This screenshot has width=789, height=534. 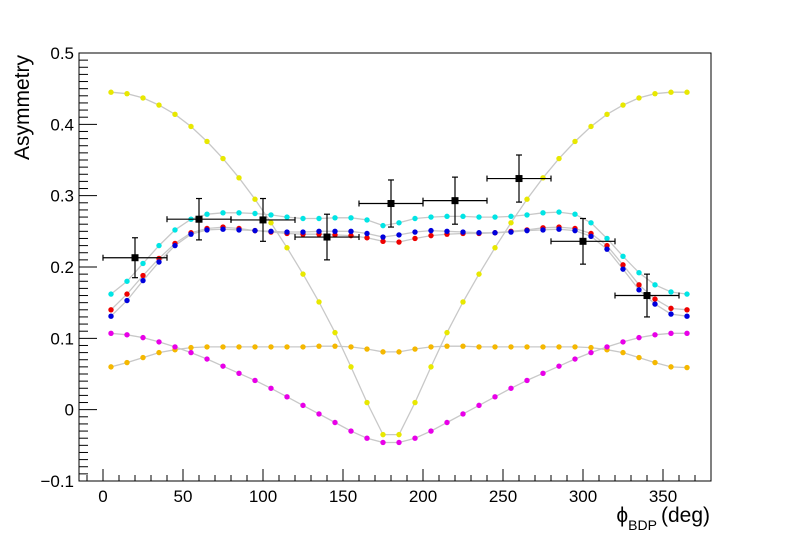 I want to click on x-tick-label: 50, so click(x=183, y=496).